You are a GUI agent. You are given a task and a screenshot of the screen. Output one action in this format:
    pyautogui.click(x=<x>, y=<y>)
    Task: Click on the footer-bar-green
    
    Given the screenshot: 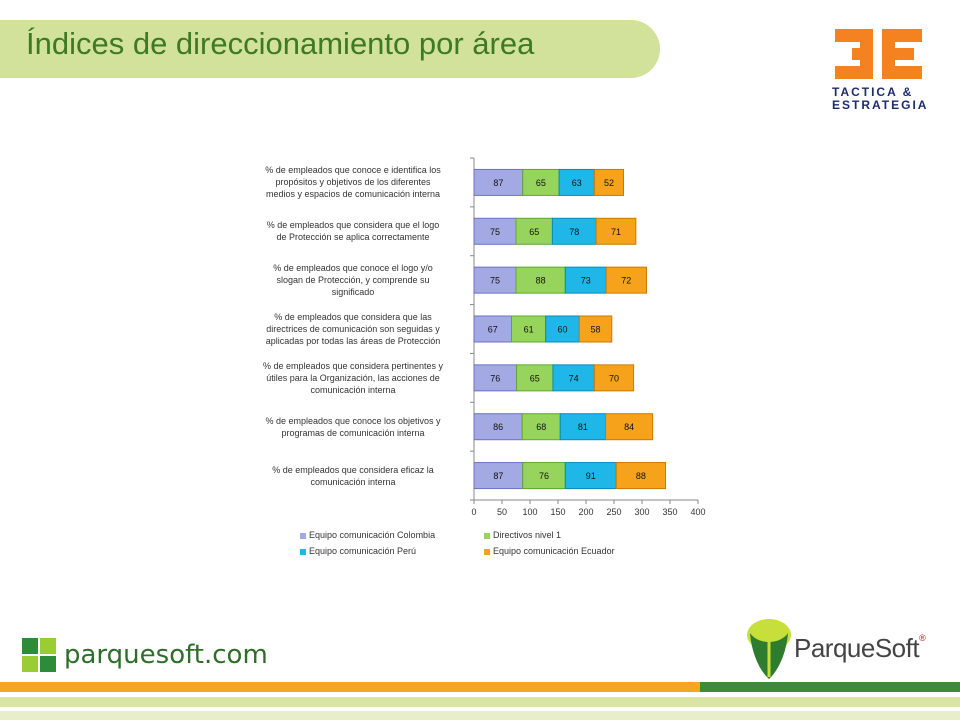 What is the action you would take?
    pyautogui.click(x=830, y=687)
    